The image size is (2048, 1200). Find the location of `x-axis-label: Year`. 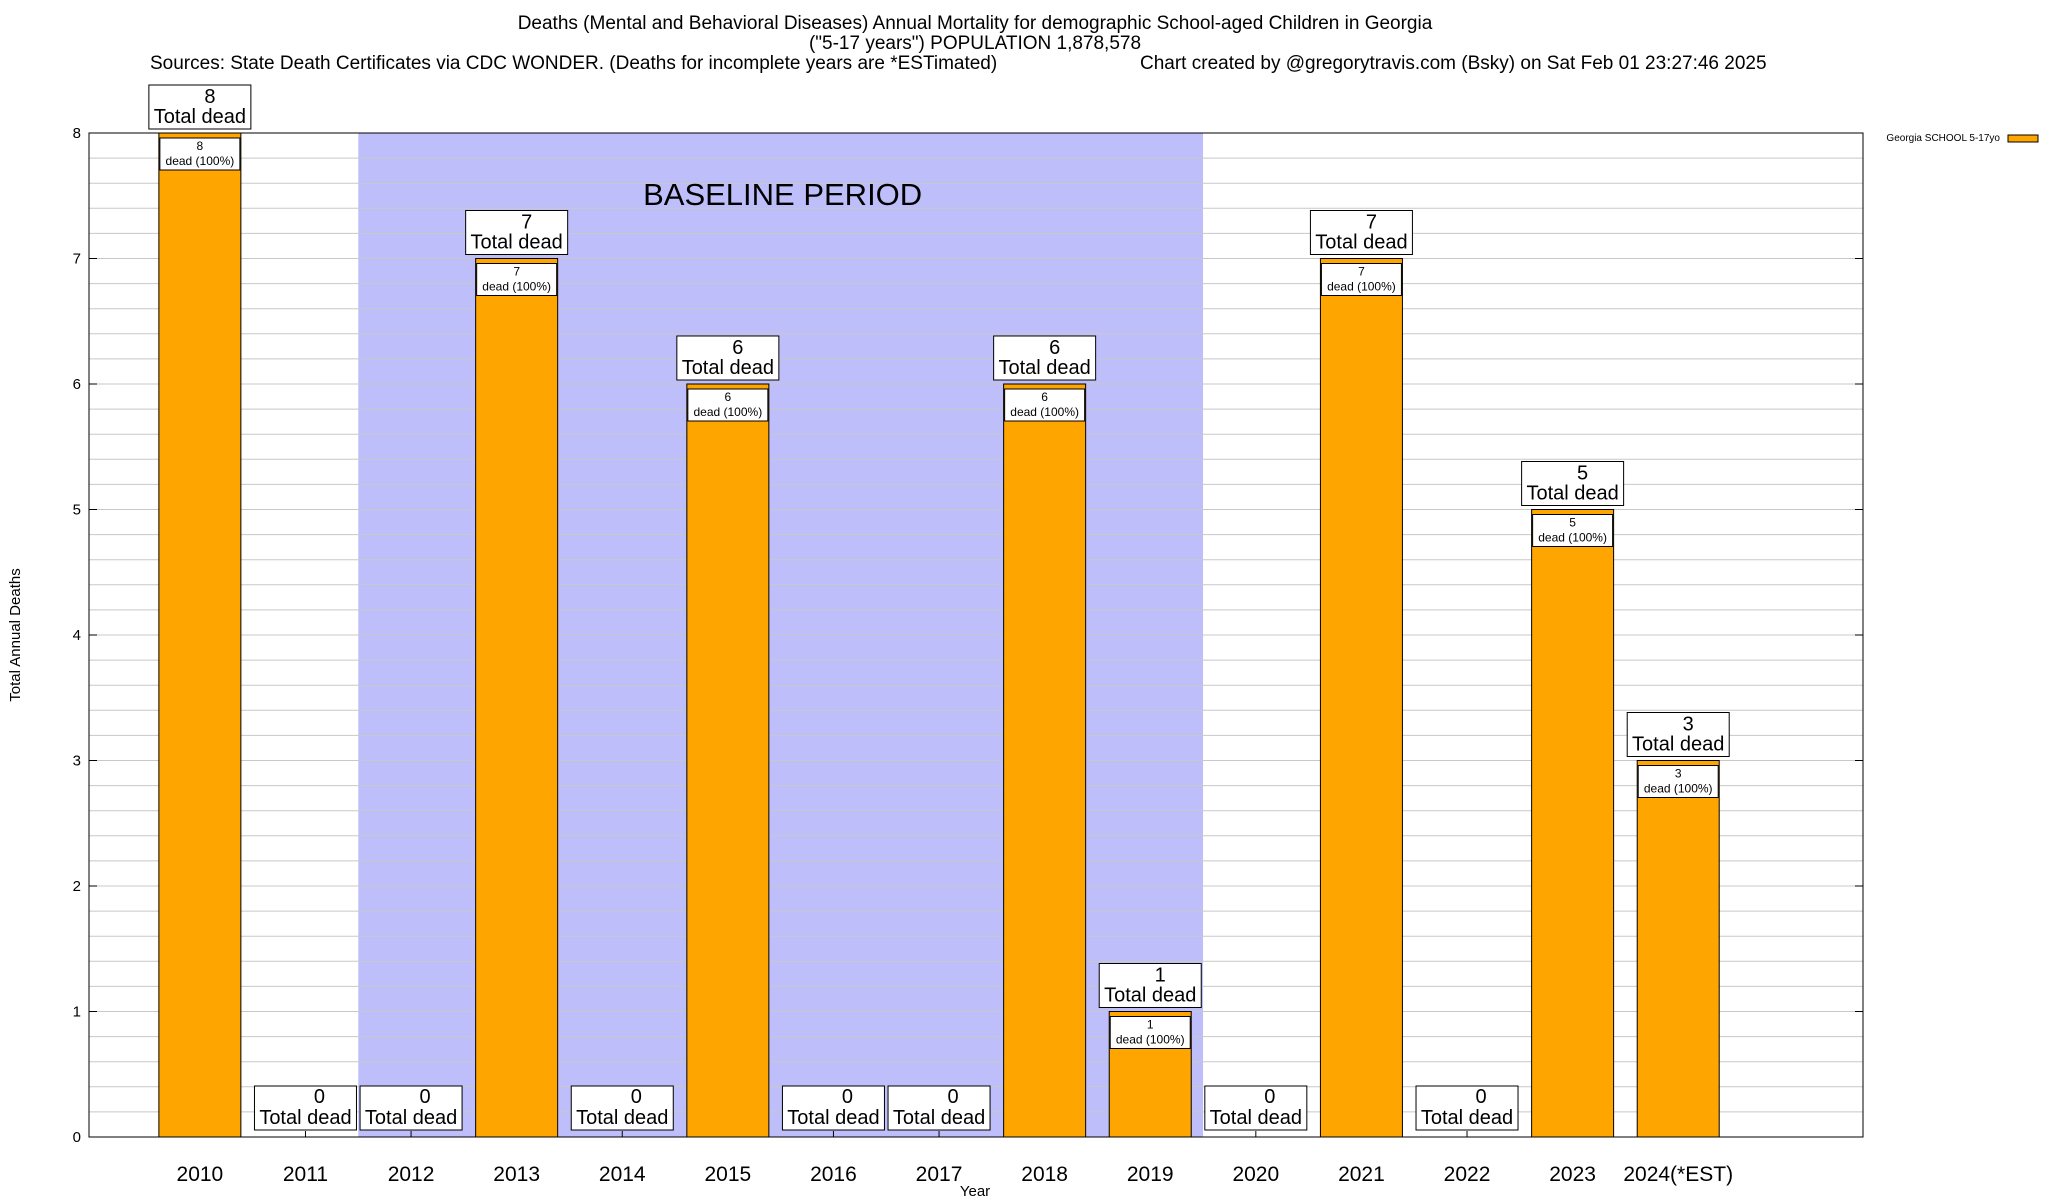

x-axis-label: Year is located at coordinates (975, 1191).